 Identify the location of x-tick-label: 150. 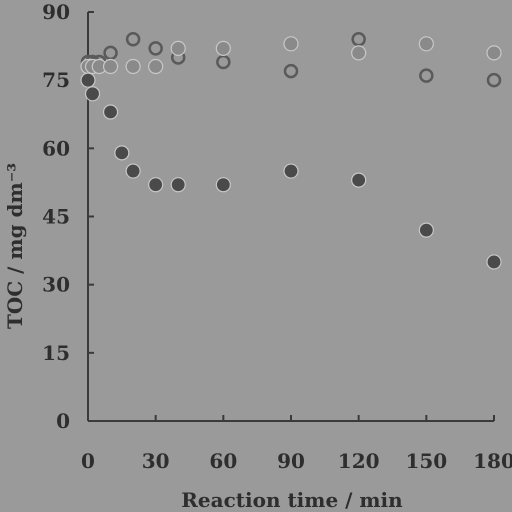
(426, 461).